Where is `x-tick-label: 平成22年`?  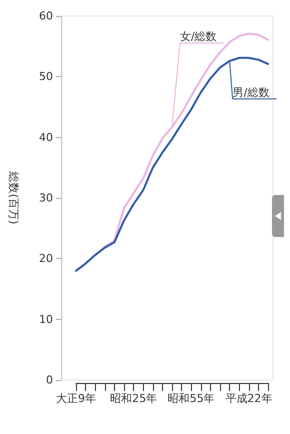 x-tick-label: 平成22年 is located at coordinates (248, 398).